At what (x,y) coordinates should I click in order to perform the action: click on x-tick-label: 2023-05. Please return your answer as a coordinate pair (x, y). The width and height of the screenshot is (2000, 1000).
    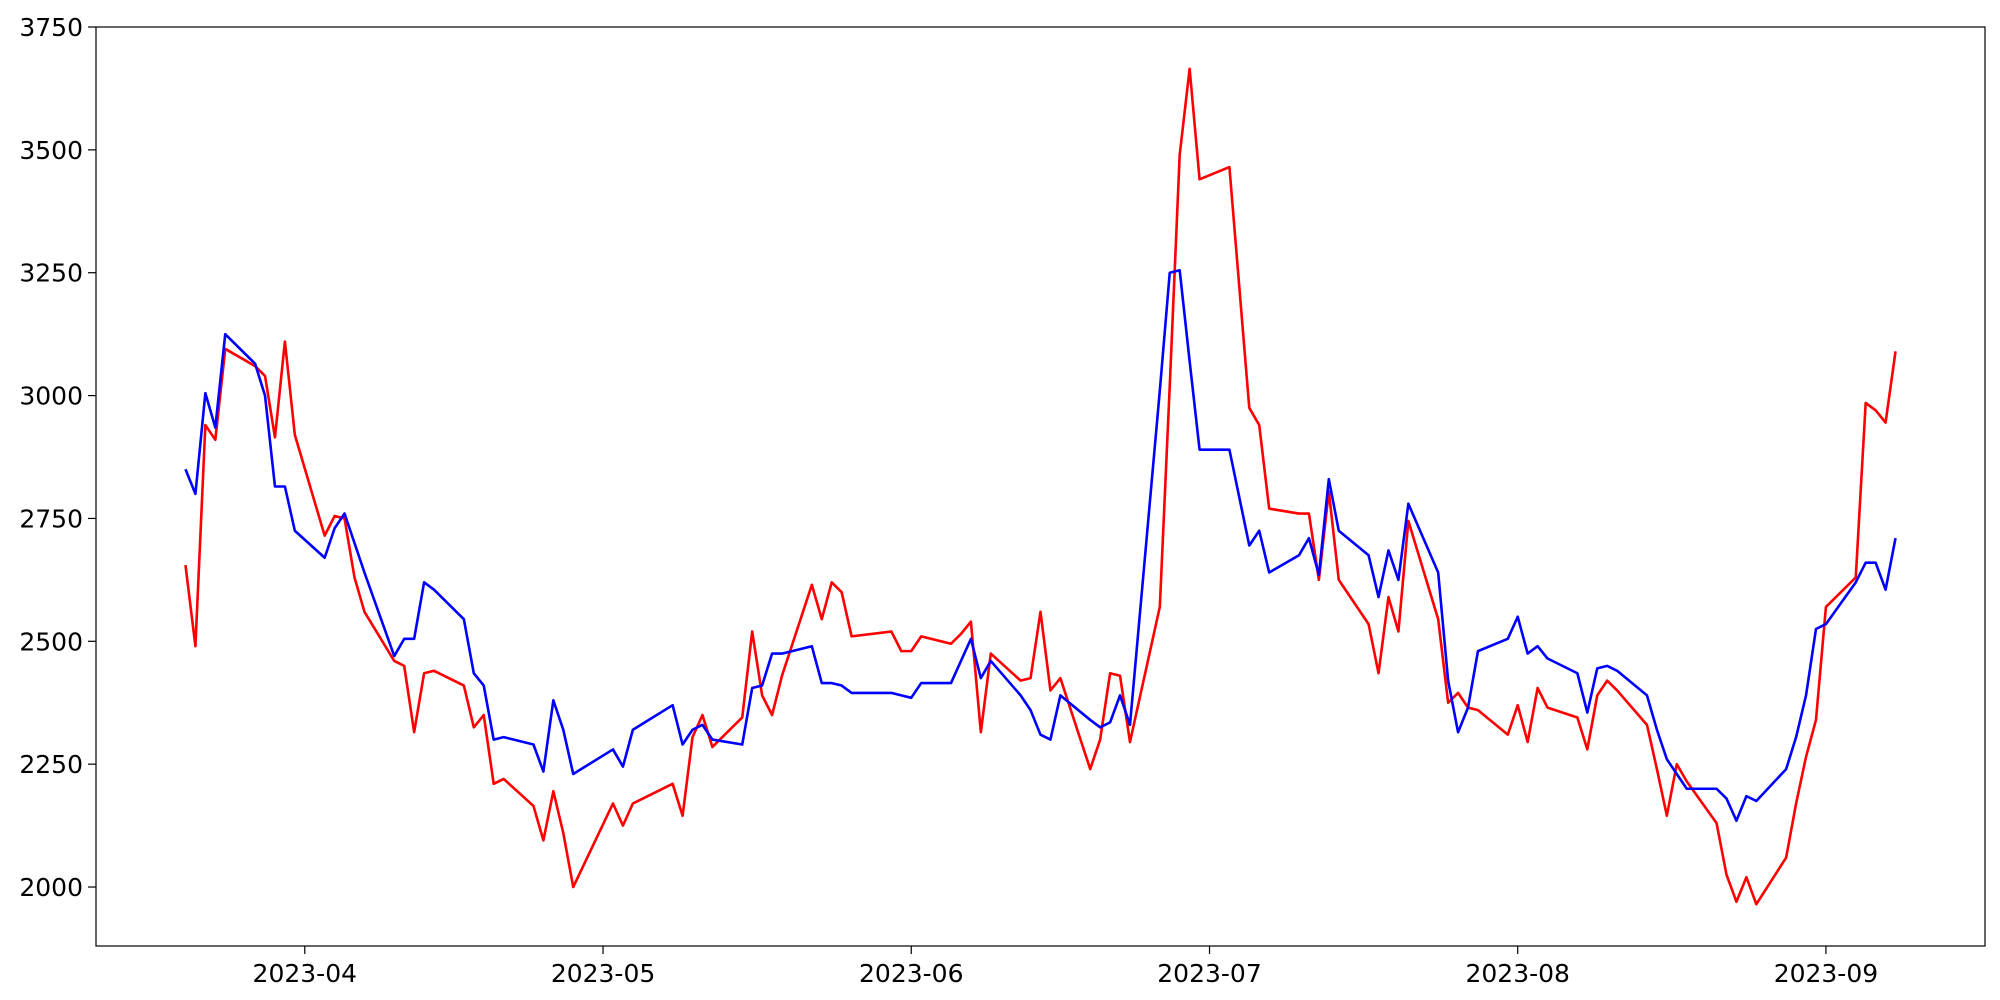
    Looking at the image, I should click on (603, 973).